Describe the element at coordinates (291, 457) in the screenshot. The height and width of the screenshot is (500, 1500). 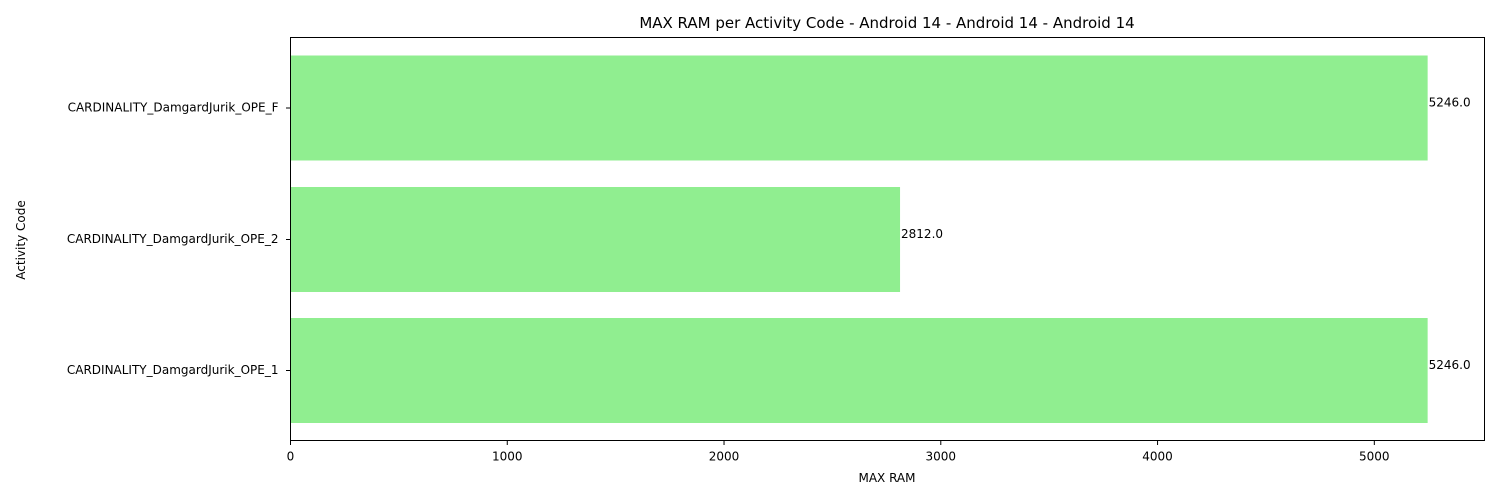
I see `x-tick-label-0: 0` at that location.